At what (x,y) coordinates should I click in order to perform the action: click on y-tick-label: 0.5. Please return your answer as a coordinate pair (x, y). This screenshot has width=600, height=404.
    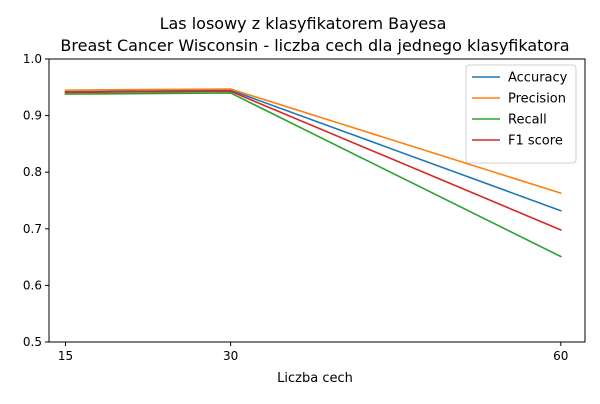
    Looking at the image, I should click on (32, 342).